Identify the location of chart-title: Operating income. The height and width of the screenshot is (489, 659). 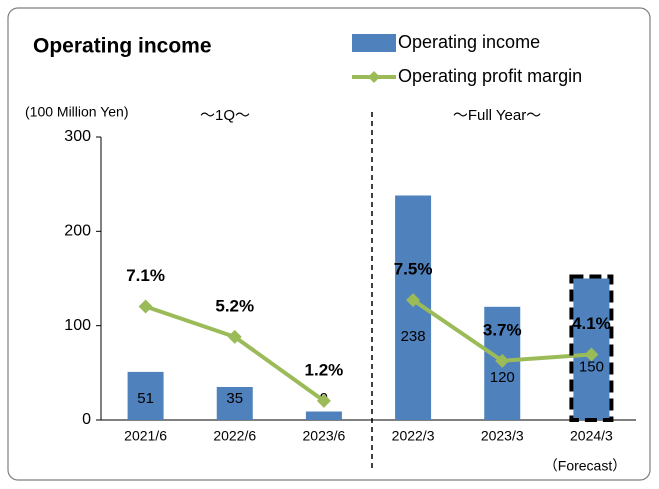
(122, 46).